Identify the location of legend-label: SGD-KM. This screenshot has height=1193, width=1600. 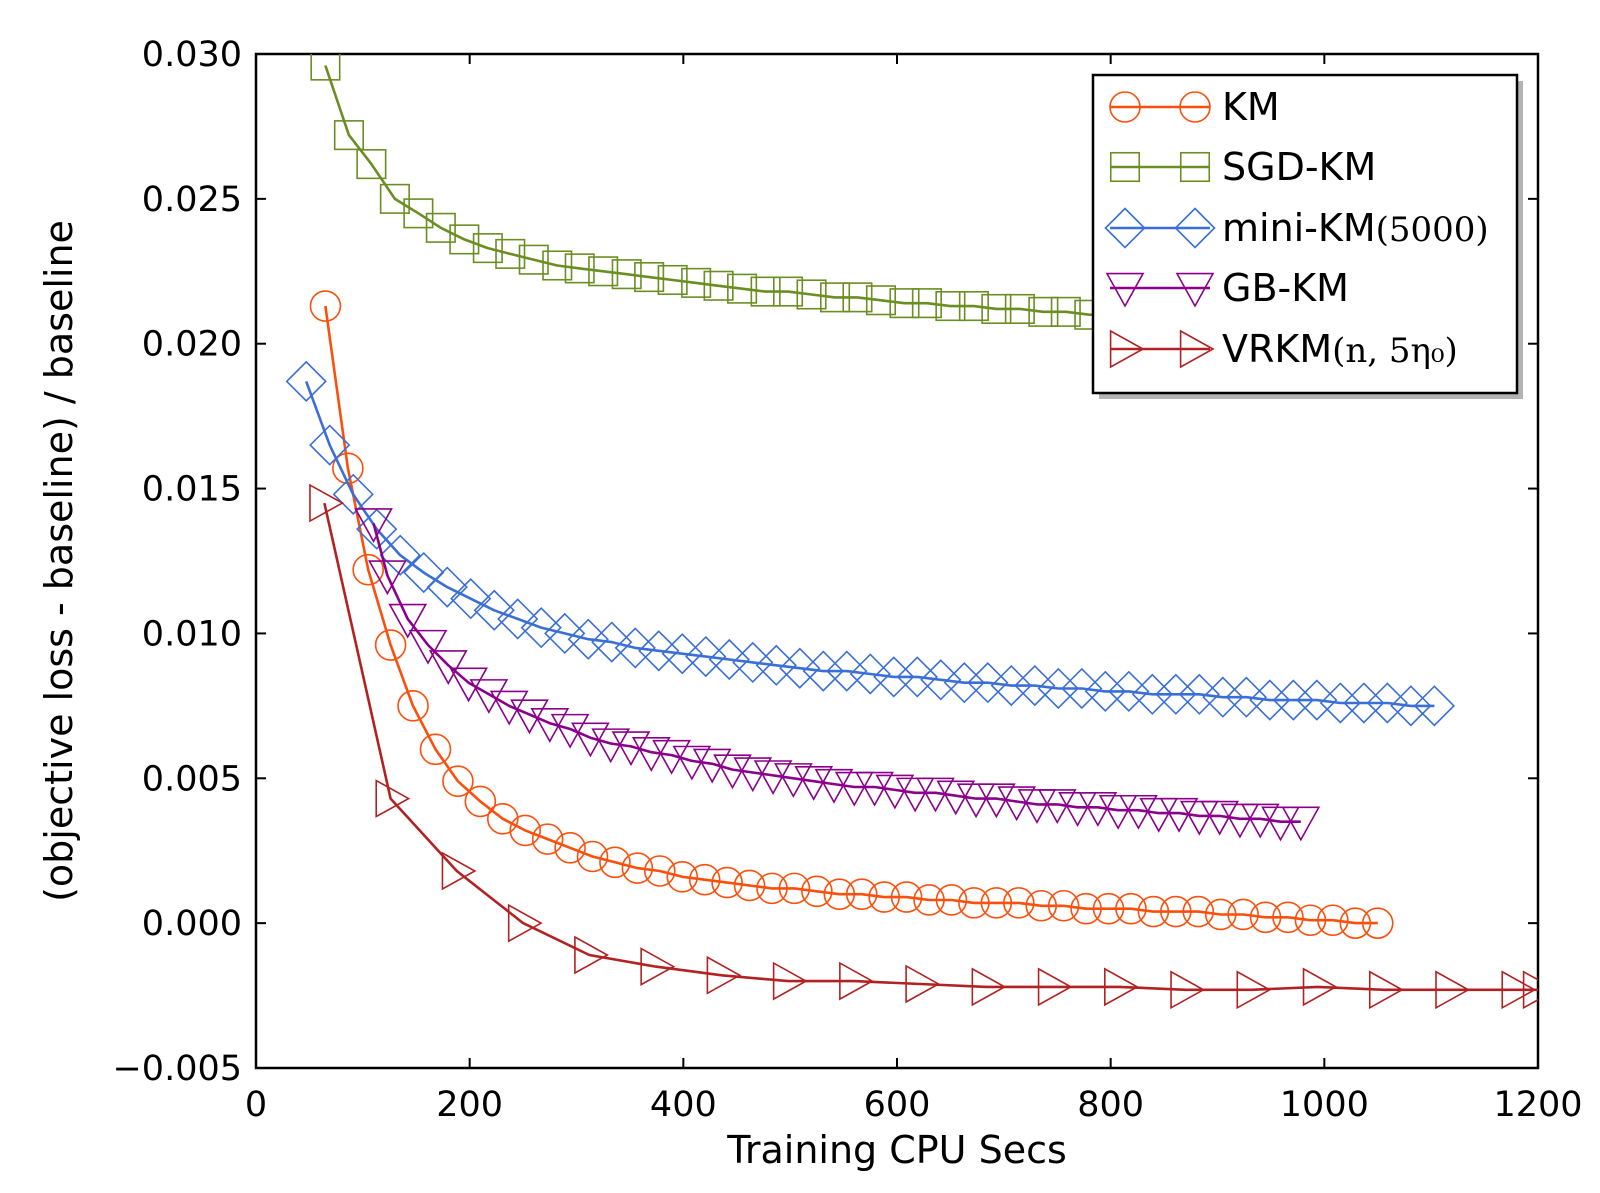
(1299, 167).